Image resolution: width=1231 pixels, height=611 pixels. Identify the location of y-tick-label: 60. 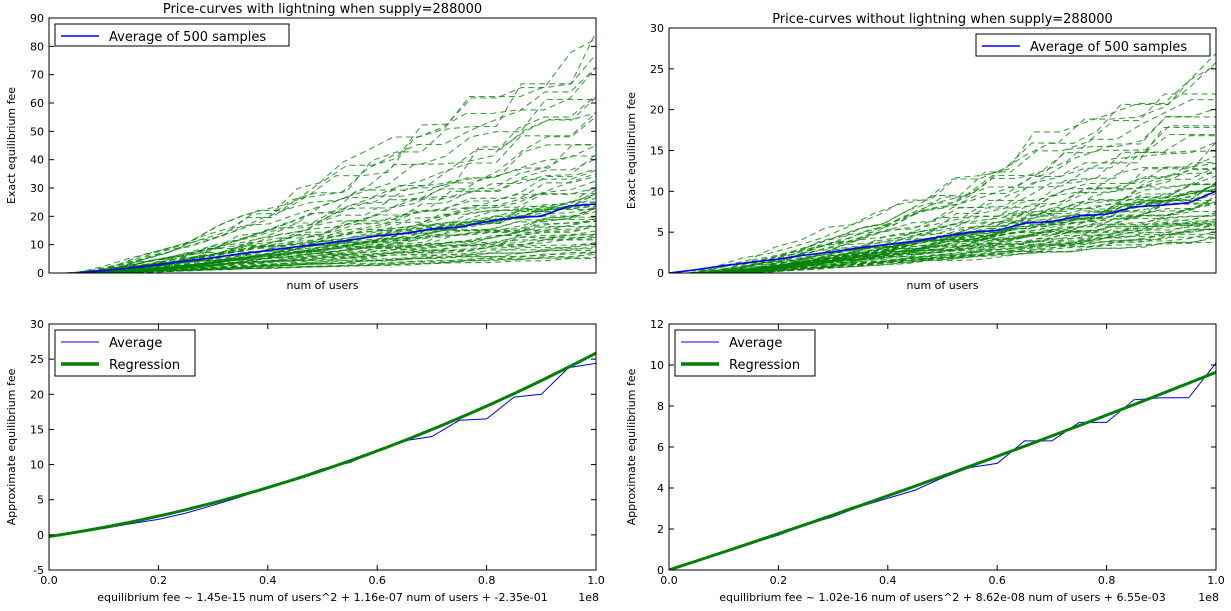
(37, 103).